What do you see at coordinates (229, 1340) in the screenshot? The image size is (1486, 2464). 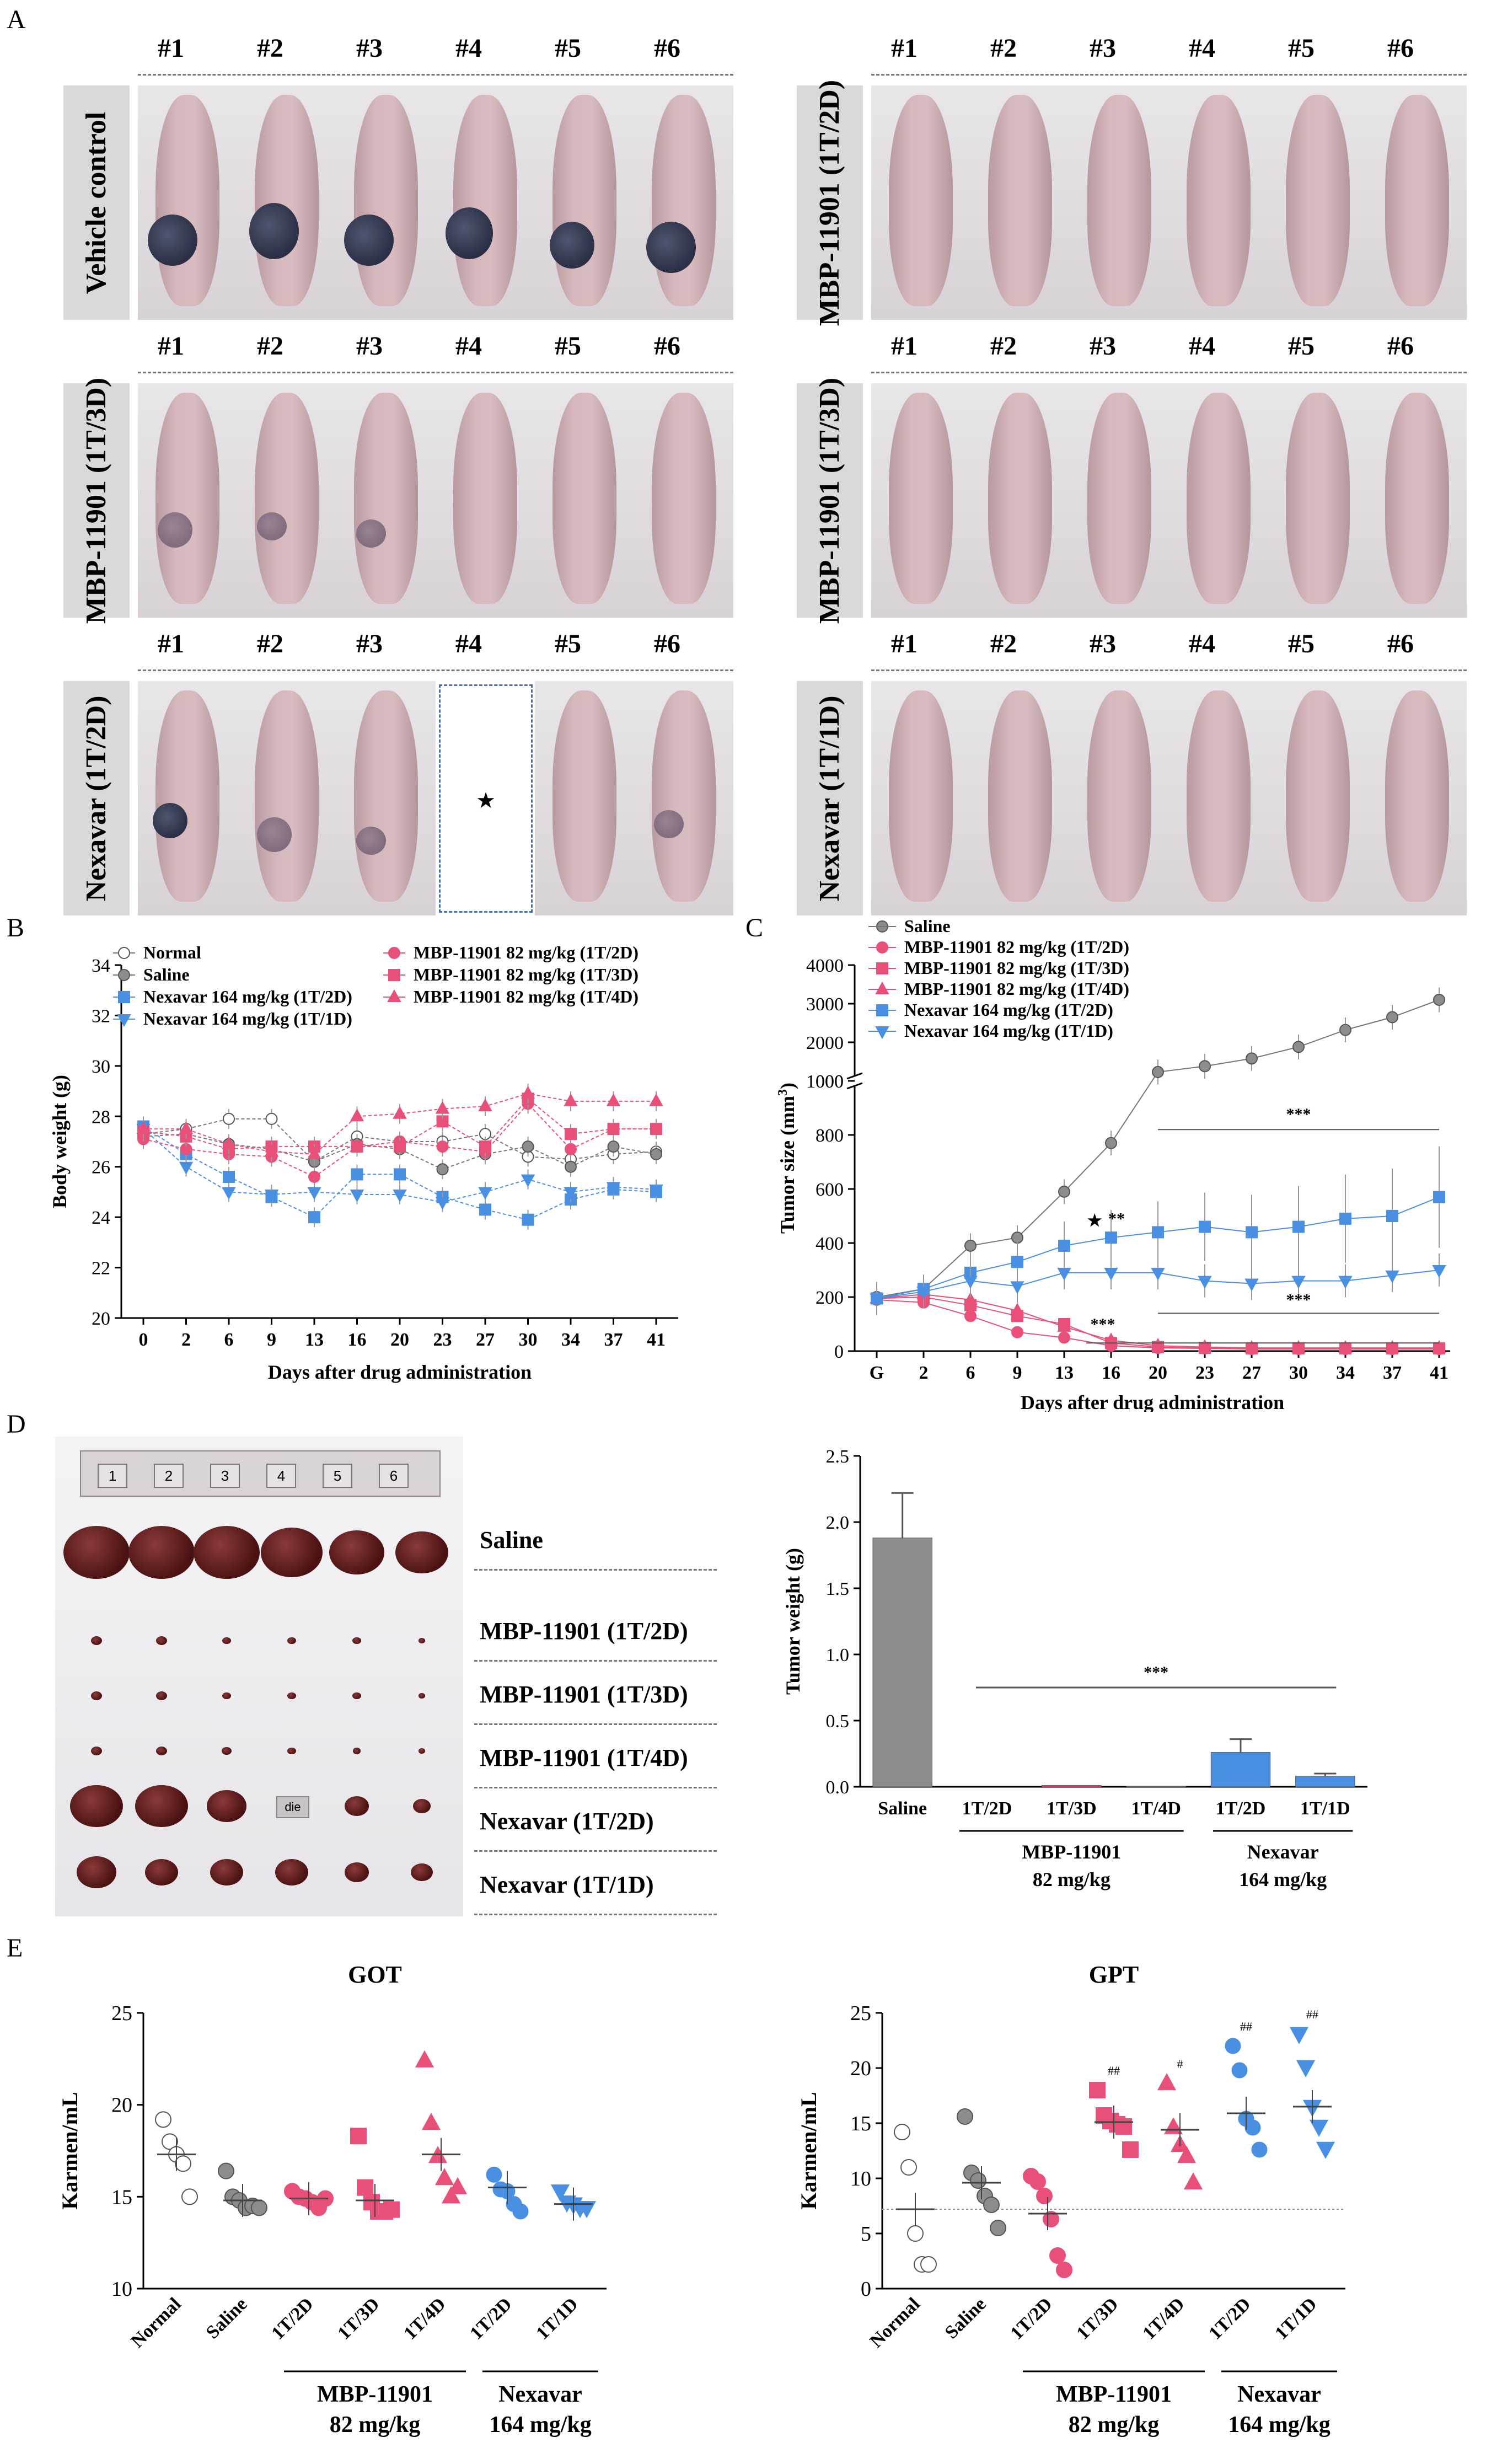 I see `x-tick-label: 6` at bounding box center [229, 1340].